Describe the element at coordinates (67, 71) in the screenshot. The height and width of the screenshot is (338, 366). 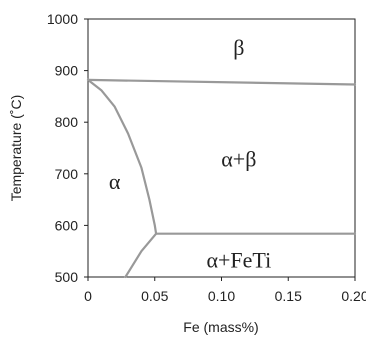
I see `y-tick-label: 900` at that location.